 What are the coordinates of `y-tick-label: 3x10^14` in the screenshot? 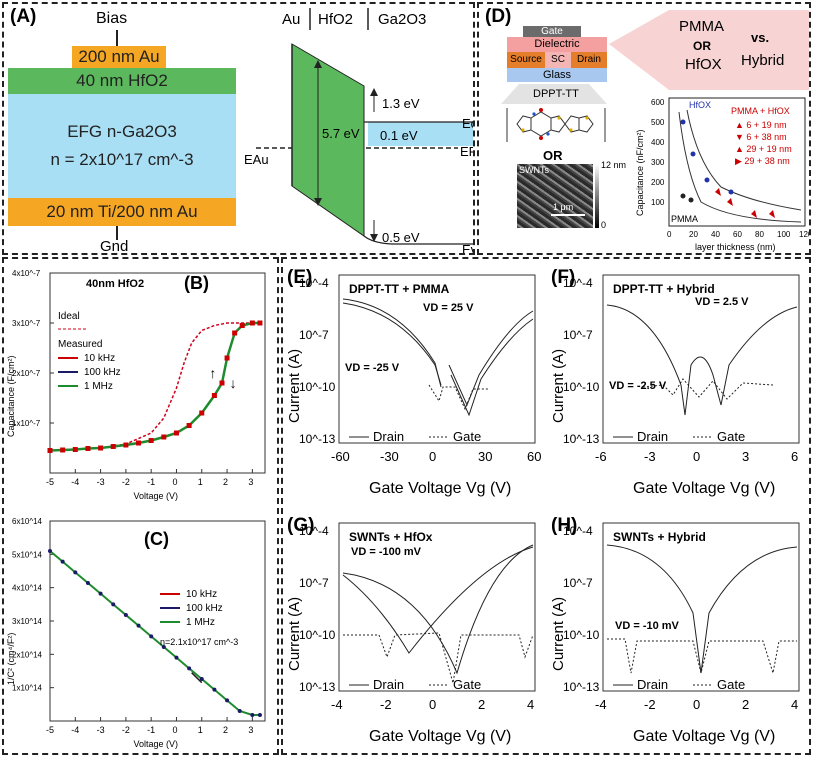 It's located at (27, 621).